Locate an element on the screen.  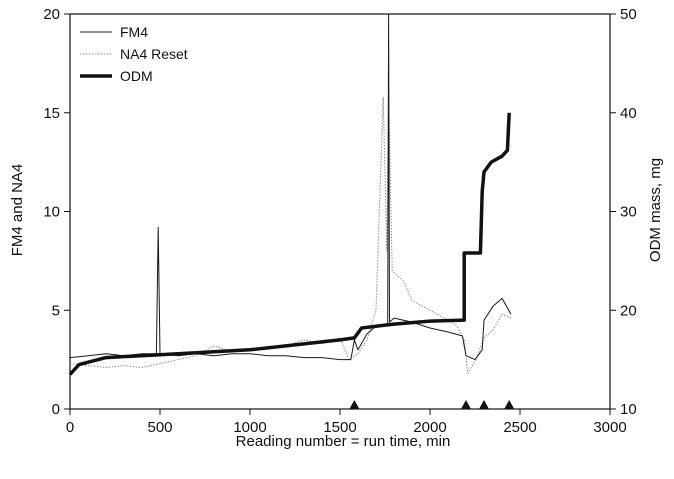
x-tick-label: 2500 is located at coordinates (519, 427).